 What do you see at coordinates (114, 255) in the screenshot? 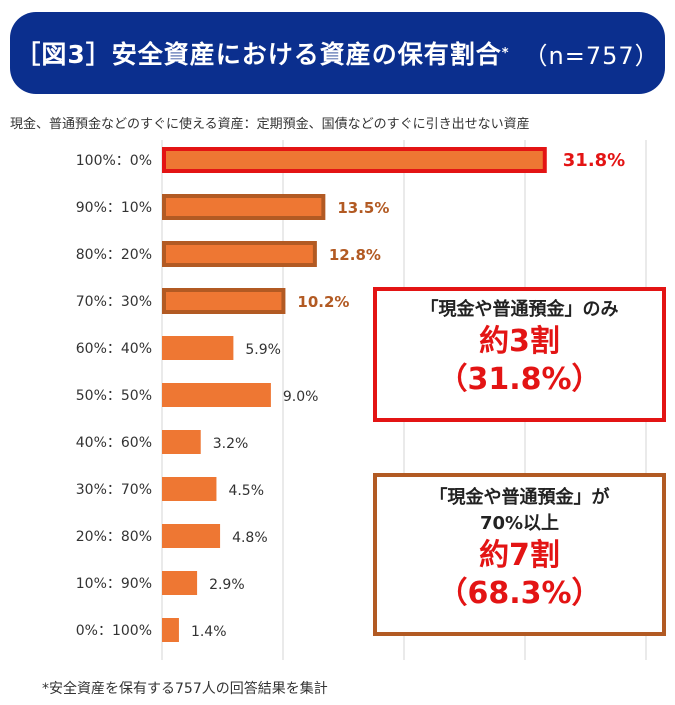
I see `category-label-2: 80%：20%` at bounding box center [114, 255].